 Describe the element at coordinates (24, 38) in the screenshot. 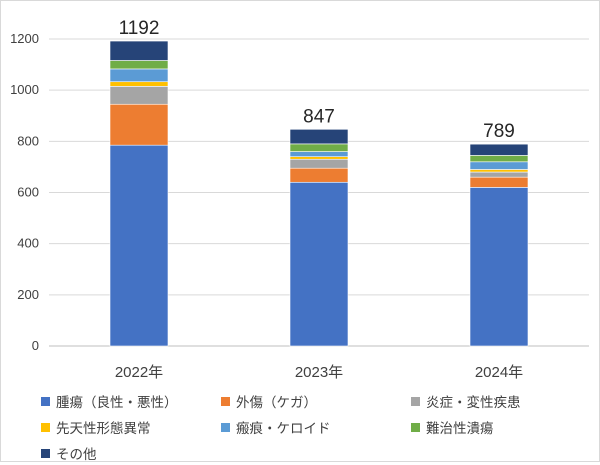

I see `y-tick-label: 1200` at that location.